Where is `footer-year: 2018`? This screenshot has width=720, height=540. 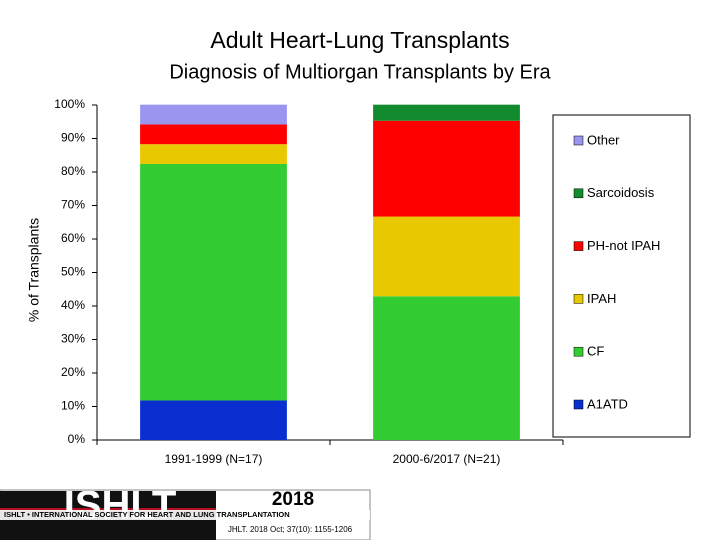 footer-year: 2018 is located at coordinates (293, 499).